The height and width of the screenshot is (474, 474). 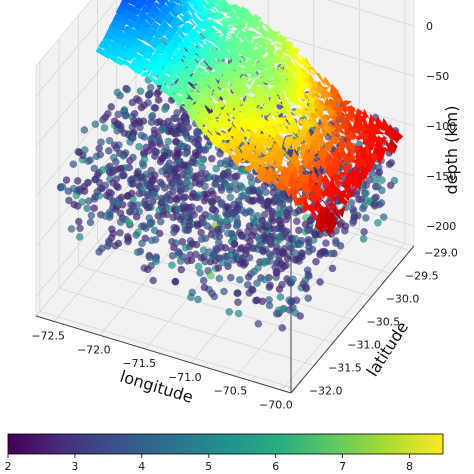 I want to click on colorbar: 2 3 4 5 6 7 8, so click(x=224, y=453).